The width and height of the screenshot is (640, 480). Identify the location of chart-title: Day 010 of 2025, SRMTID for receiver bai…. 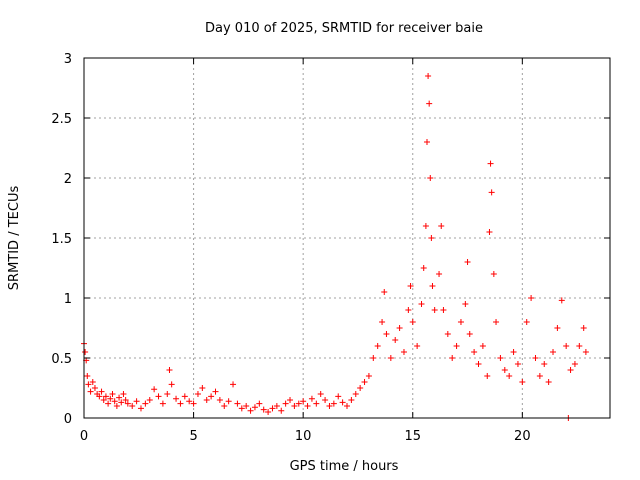
(344, 28).